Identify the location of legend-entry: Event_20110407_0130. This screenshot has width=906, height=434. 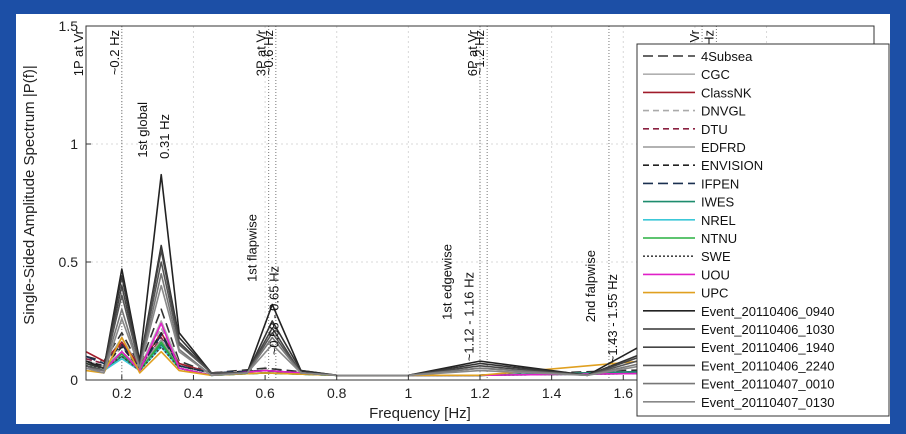
(768, 402).